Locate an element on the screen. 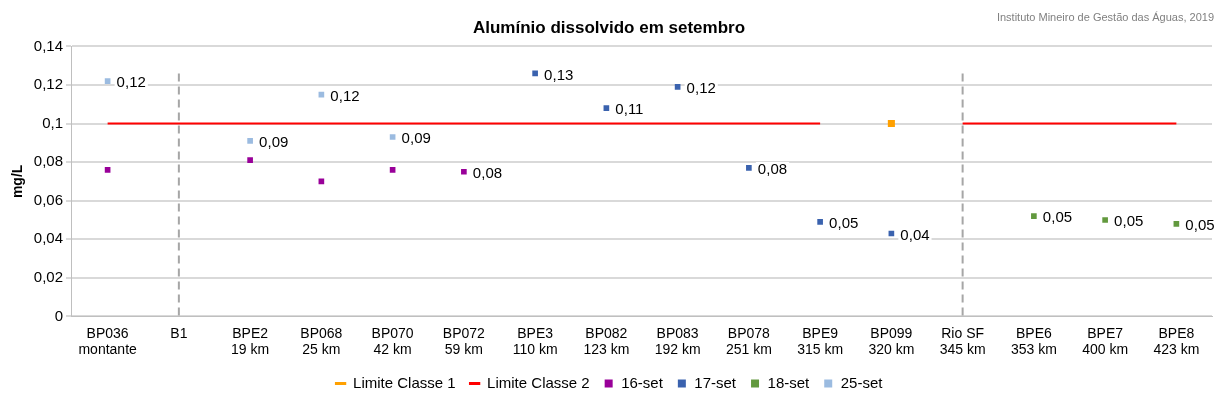 This screenshot has height=401, width=1220. legend-label: 25-set is located at coordinates (862, 382).